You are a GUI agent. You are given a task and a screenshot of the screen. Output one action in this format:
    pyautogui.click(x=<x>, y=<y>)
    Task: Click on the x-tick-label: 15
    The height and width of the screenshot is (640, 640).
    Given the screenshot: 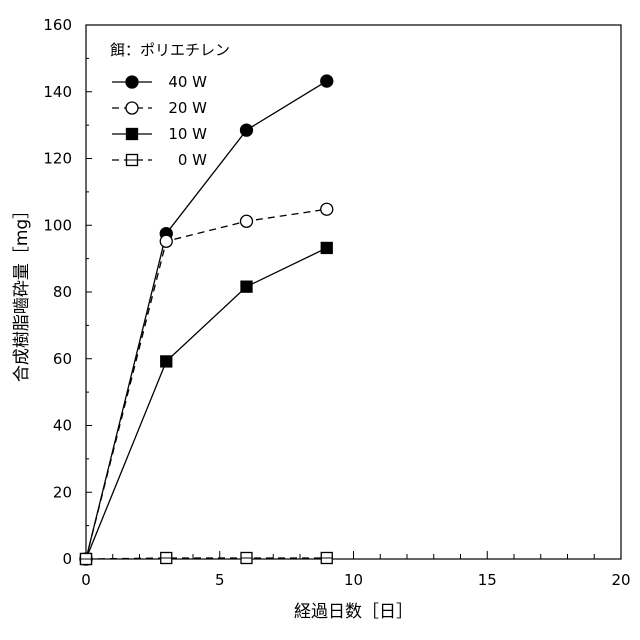 What is the action you would take?
    pyautogui.click(x=487, y=580)
    